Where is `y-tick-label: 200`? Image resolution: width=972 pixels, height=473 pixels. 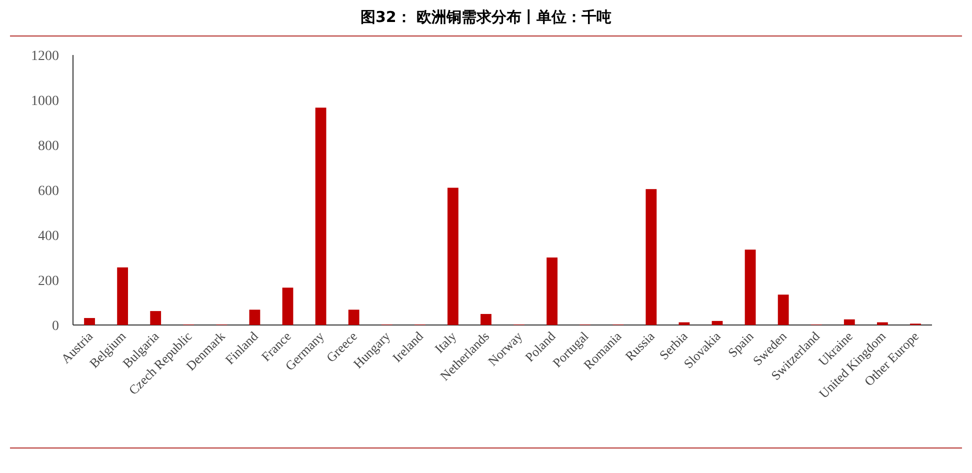 y-tick-label: 200 is located at coordinates (48, 281).